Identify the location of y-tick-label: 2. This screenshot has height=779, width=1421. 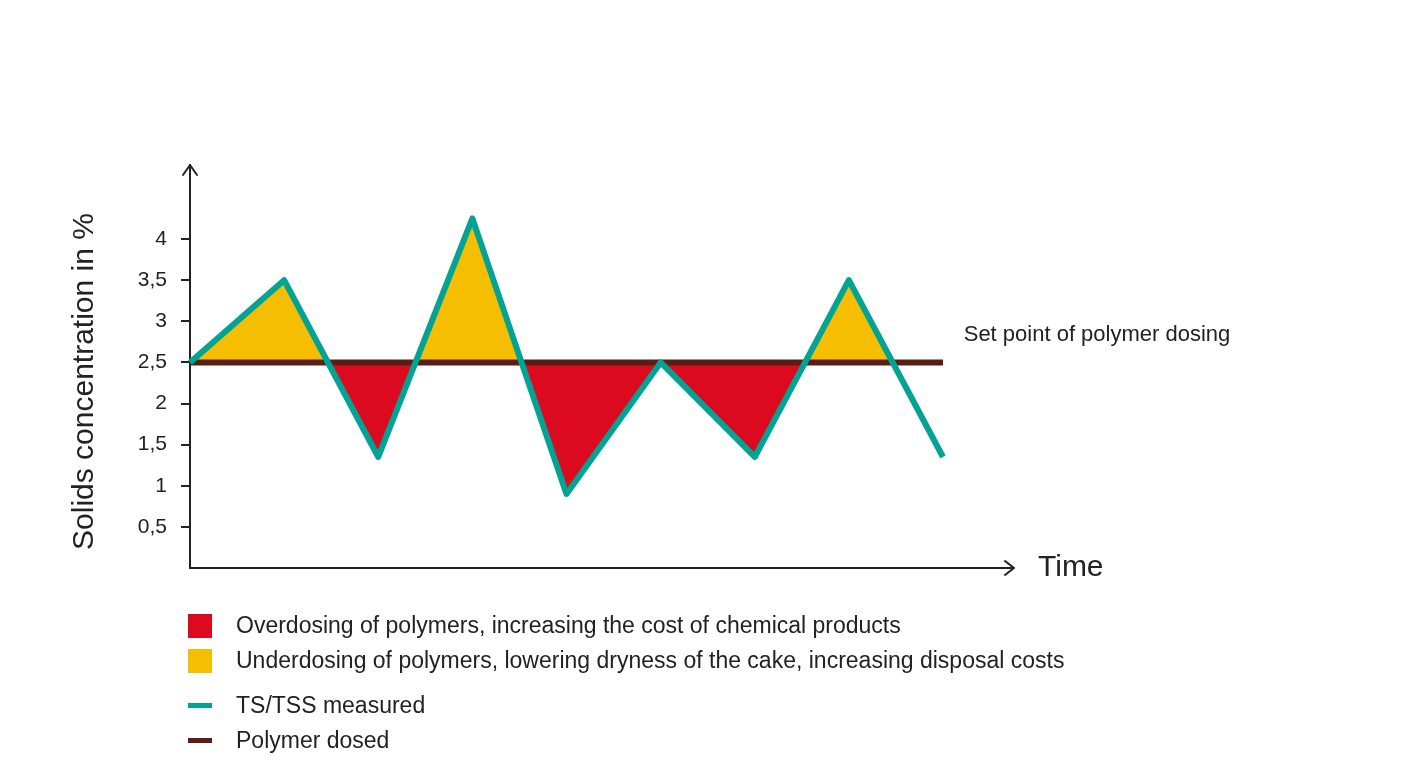
(161, 402).